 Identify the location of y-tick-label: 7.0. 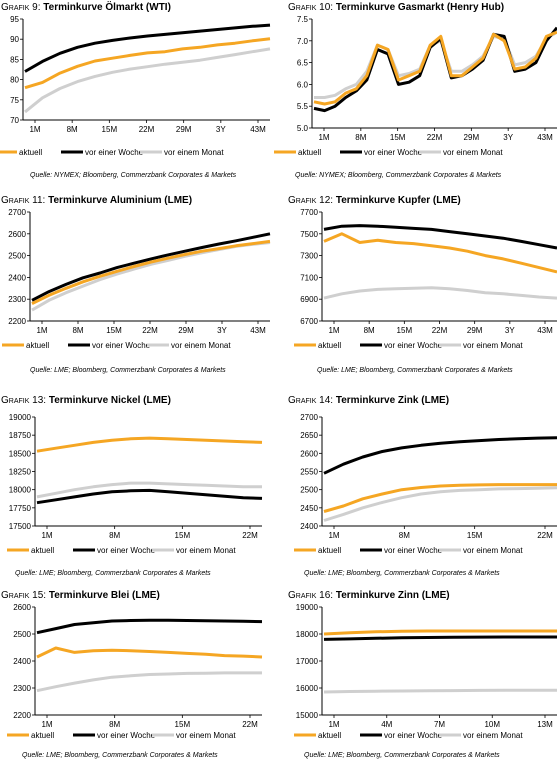
(303, 41).